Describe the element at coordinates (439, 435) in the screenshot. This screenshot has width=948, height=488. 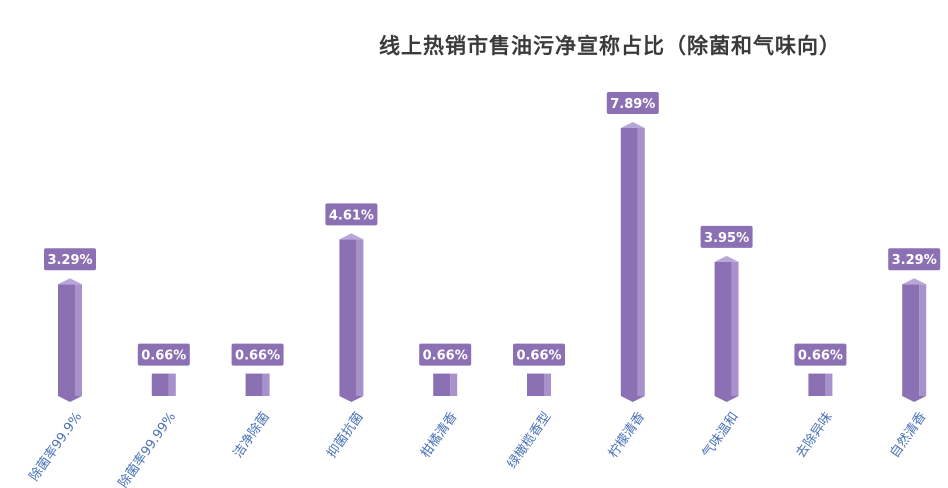
I see `category-label-4: 柑橘清香` at that location.